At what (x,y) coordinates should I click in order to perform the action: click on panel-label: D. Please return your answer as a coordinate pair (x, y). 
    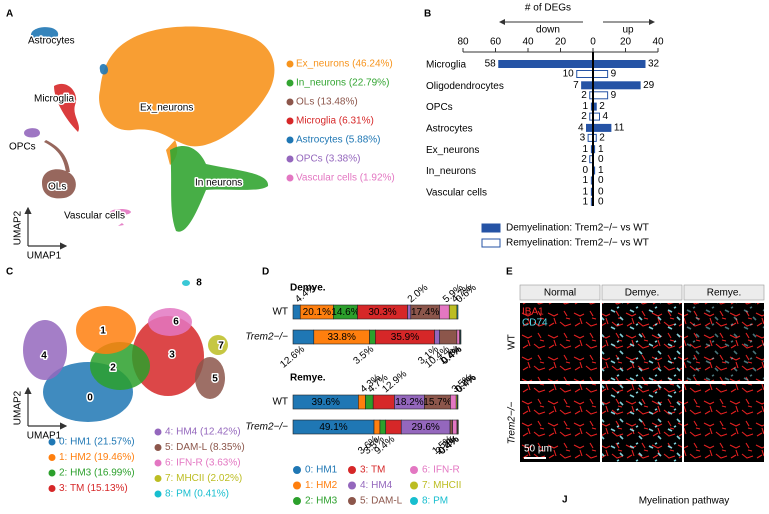
    Looking at the image, I should click on (265, 272).